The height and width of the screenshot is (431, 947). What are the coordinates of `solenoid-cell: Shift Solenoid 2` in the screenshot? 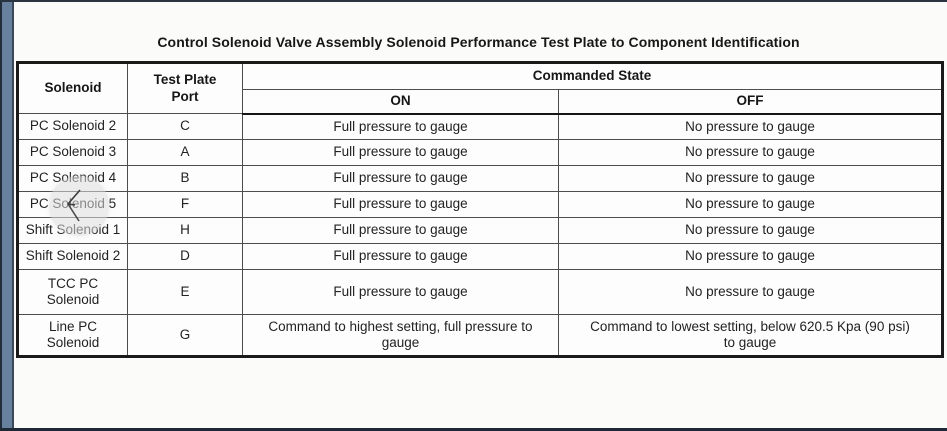 It's located at (72, 256).